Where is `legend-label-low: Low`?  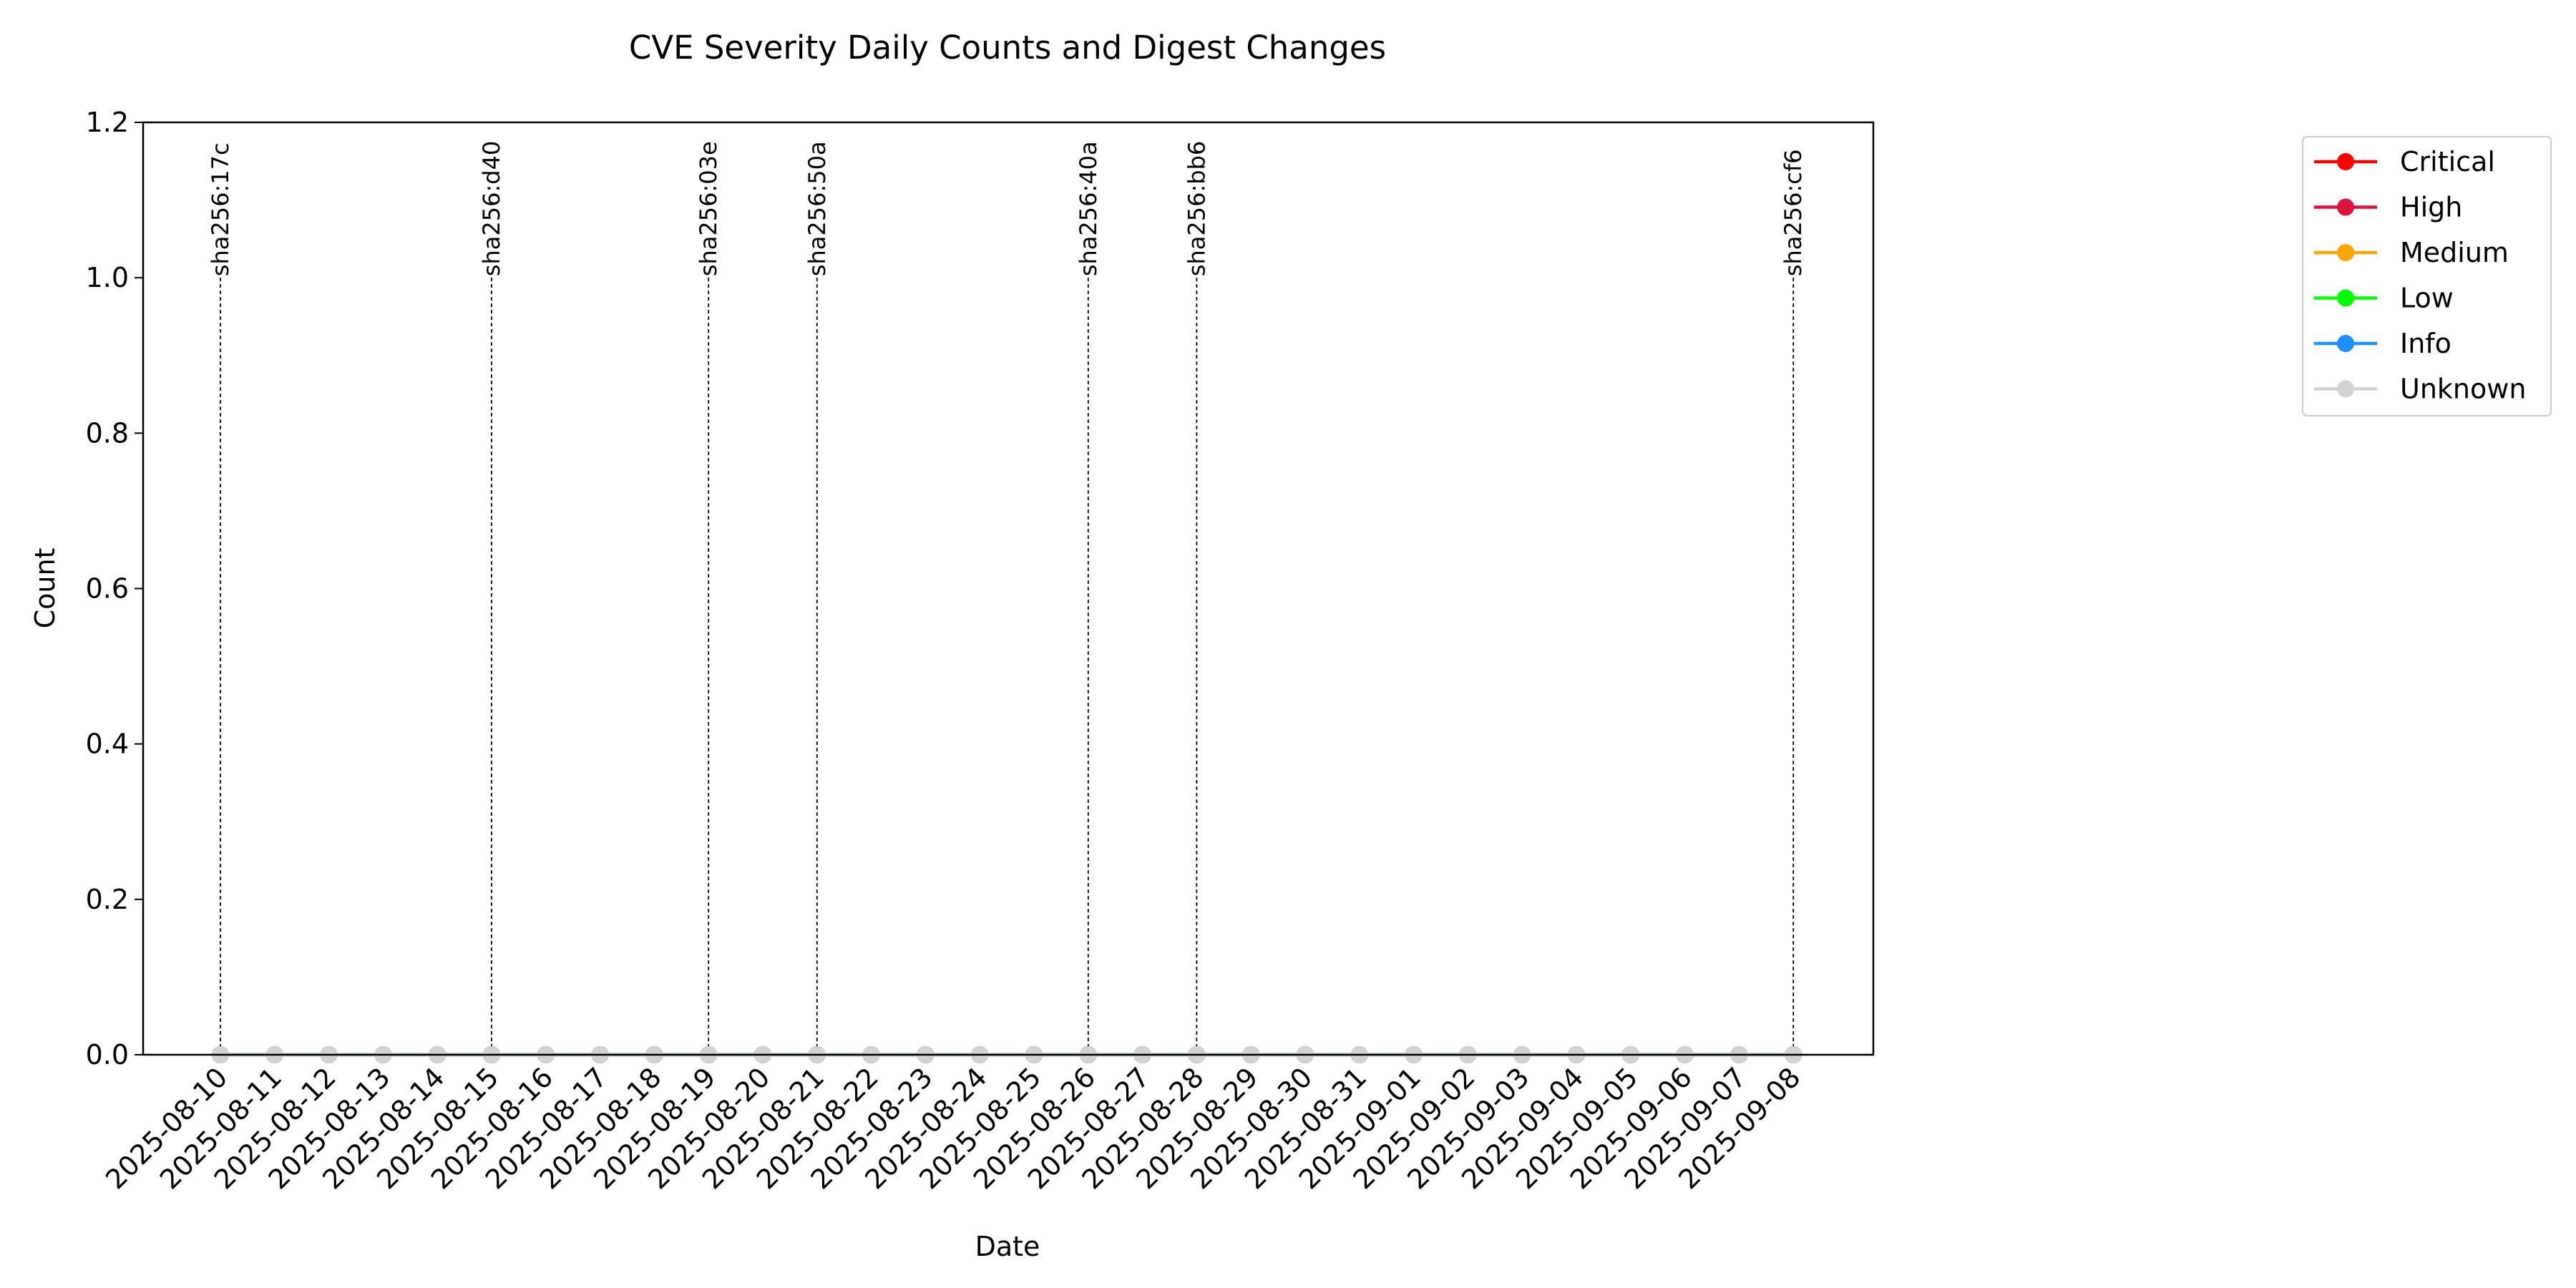
legend-label-low: Low is located at coordinates (2427, 298).